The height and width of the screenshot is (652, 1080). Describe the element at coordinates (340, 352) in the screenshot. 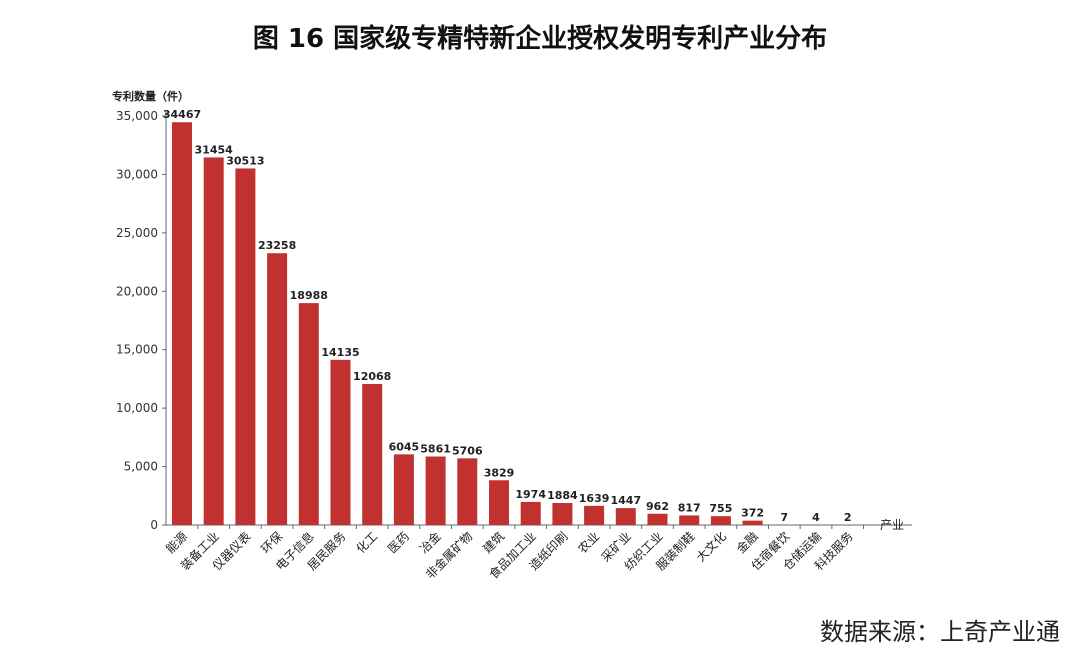

I see `data-label: 14135` at that location.